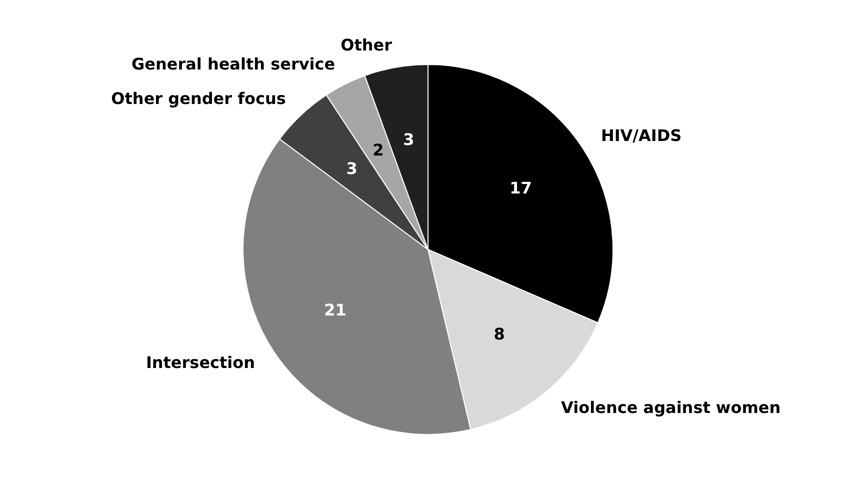 The width and height of the screenshot is (856, 499). What do you see at coordinates (366, 45) in the screenshot?
I see `slice-label: Other` at bounding box center [366, 45].